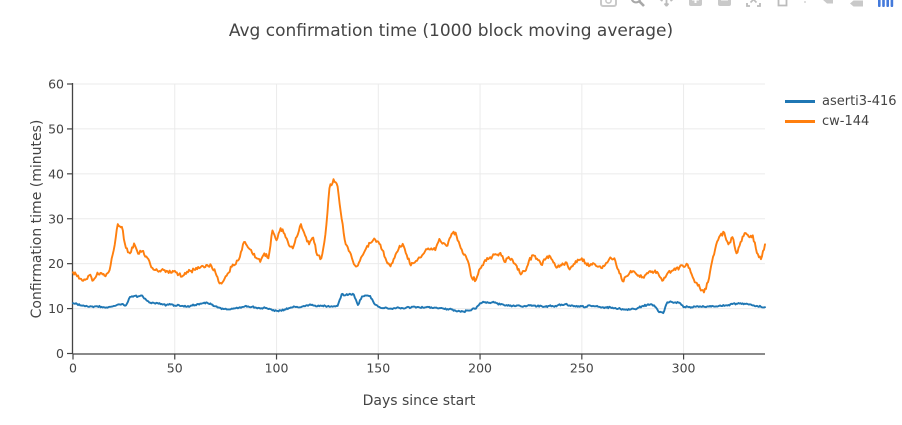 The image size is (902, 425). Describe the element at coordinates (419, 401) in the screenshot. I see `x-axis-title: Days since start` at that location.